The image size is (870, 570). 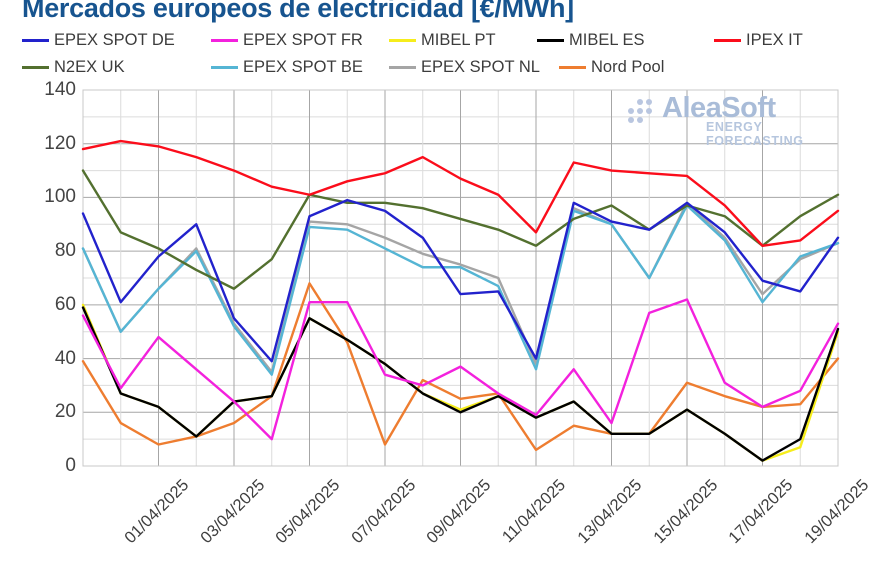 I want to click on y-axis-tick-label: 60, so click(x=65, y=304).